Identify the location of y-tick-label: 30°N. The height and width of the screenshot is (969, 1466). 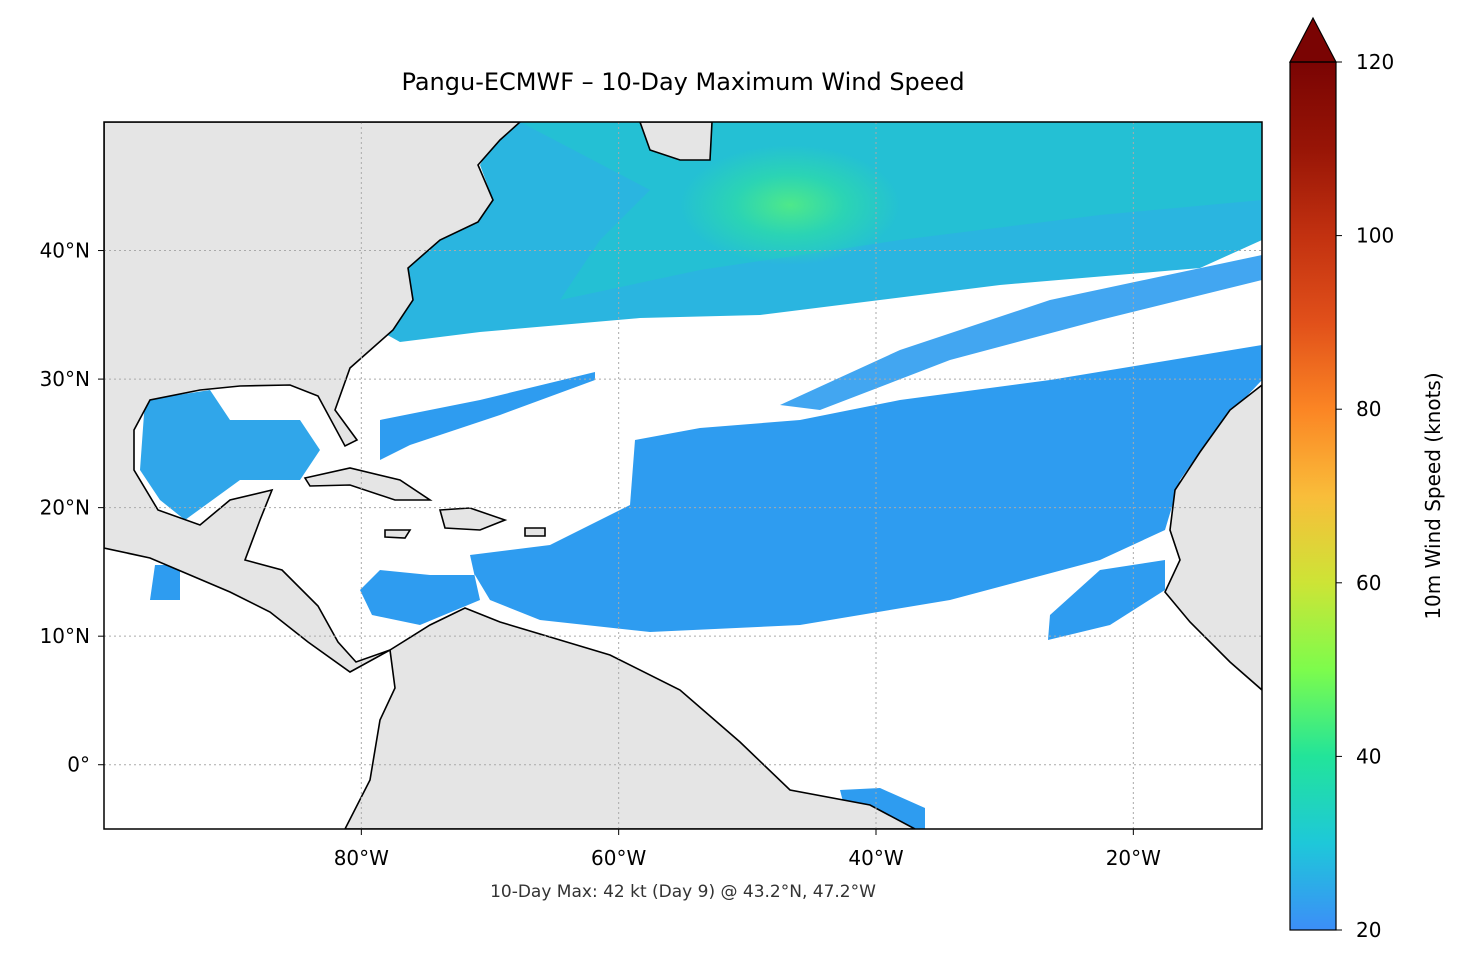
(65, 379).